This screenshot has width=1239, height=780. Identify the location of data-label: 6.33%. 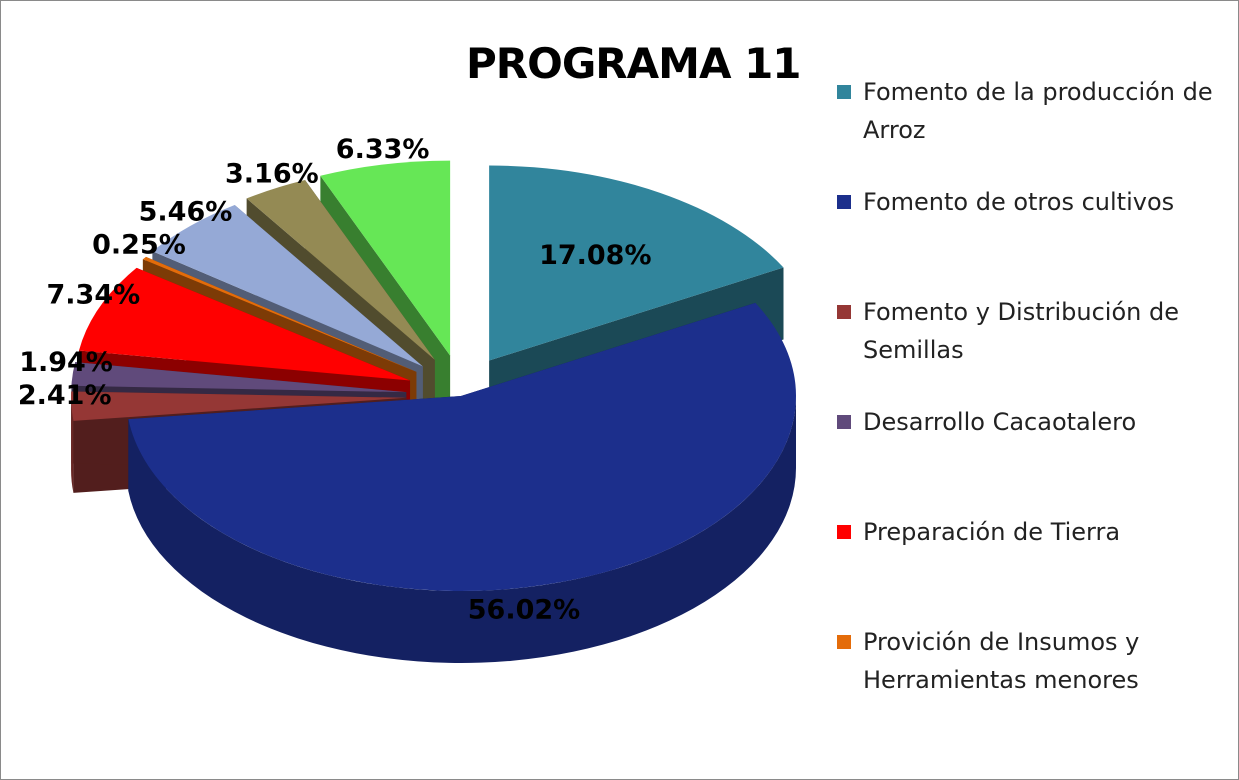
(383, 149).